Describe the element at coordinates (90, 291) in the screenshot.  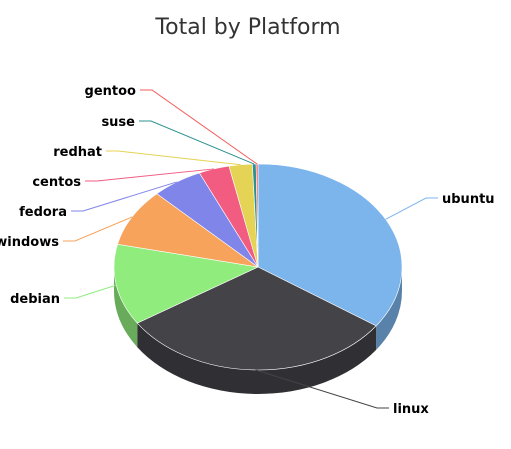
I see `connector-debian` at that location.